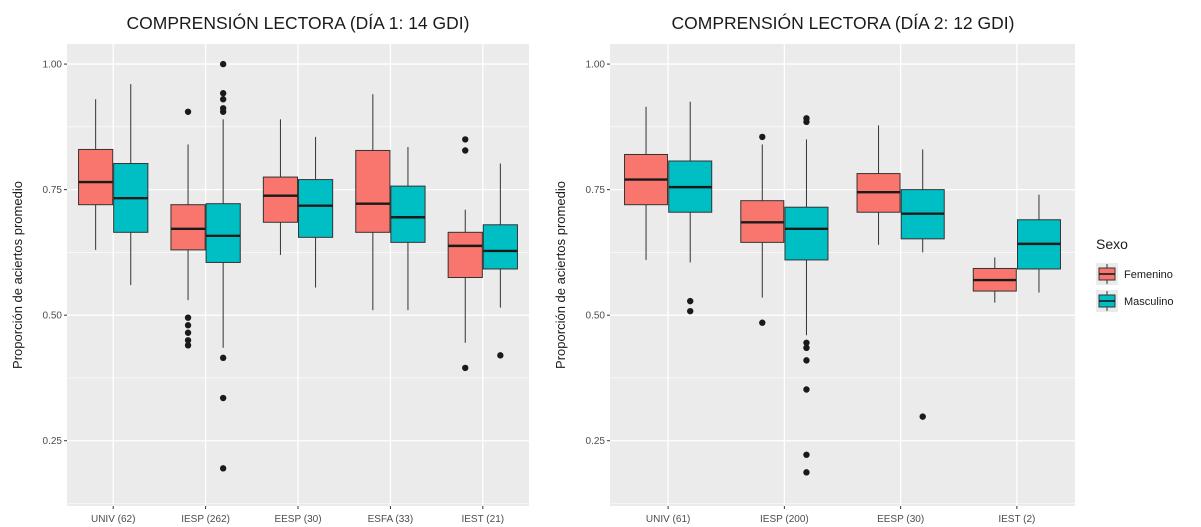  Describe the element at coordinates (1149, 302) in the screenshot. I see `legend-label: Masculino` at that location.